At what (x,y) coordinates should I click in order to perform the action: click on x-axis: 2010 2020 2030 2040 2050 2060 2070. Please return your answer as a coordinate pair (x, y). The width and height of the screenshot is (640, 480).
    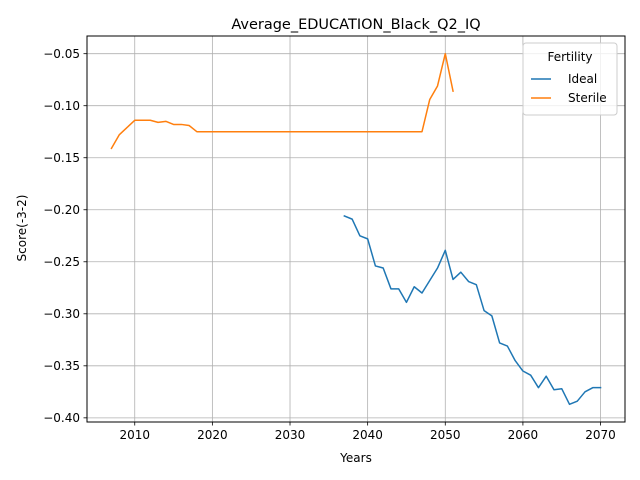
    Looking at the image, I should click on (367, 432).